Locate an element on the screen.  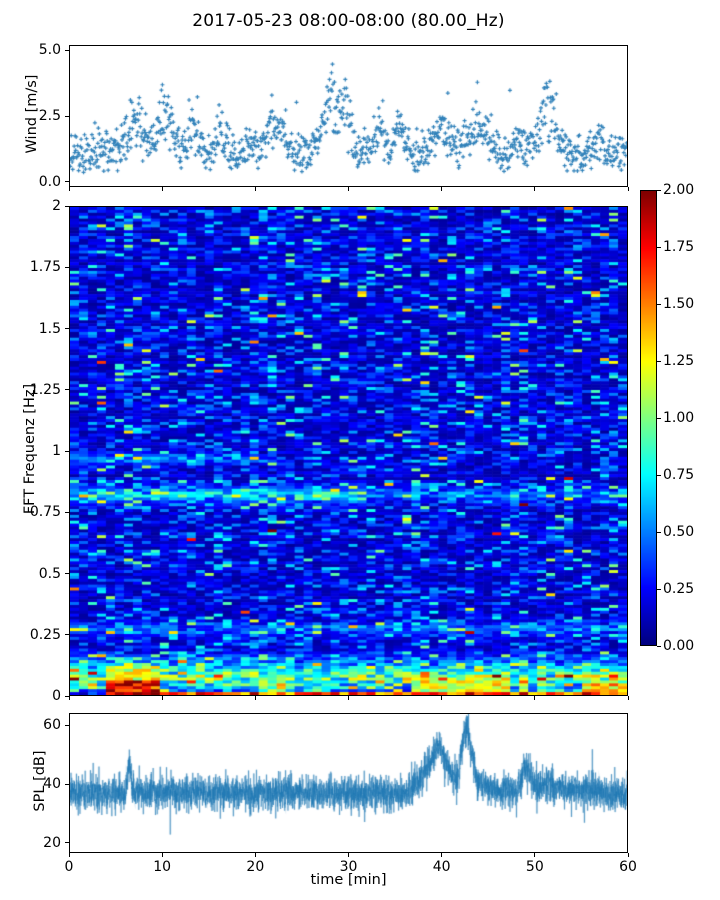
colorbar-gradient-canvas is located at coordinates (648, 418).